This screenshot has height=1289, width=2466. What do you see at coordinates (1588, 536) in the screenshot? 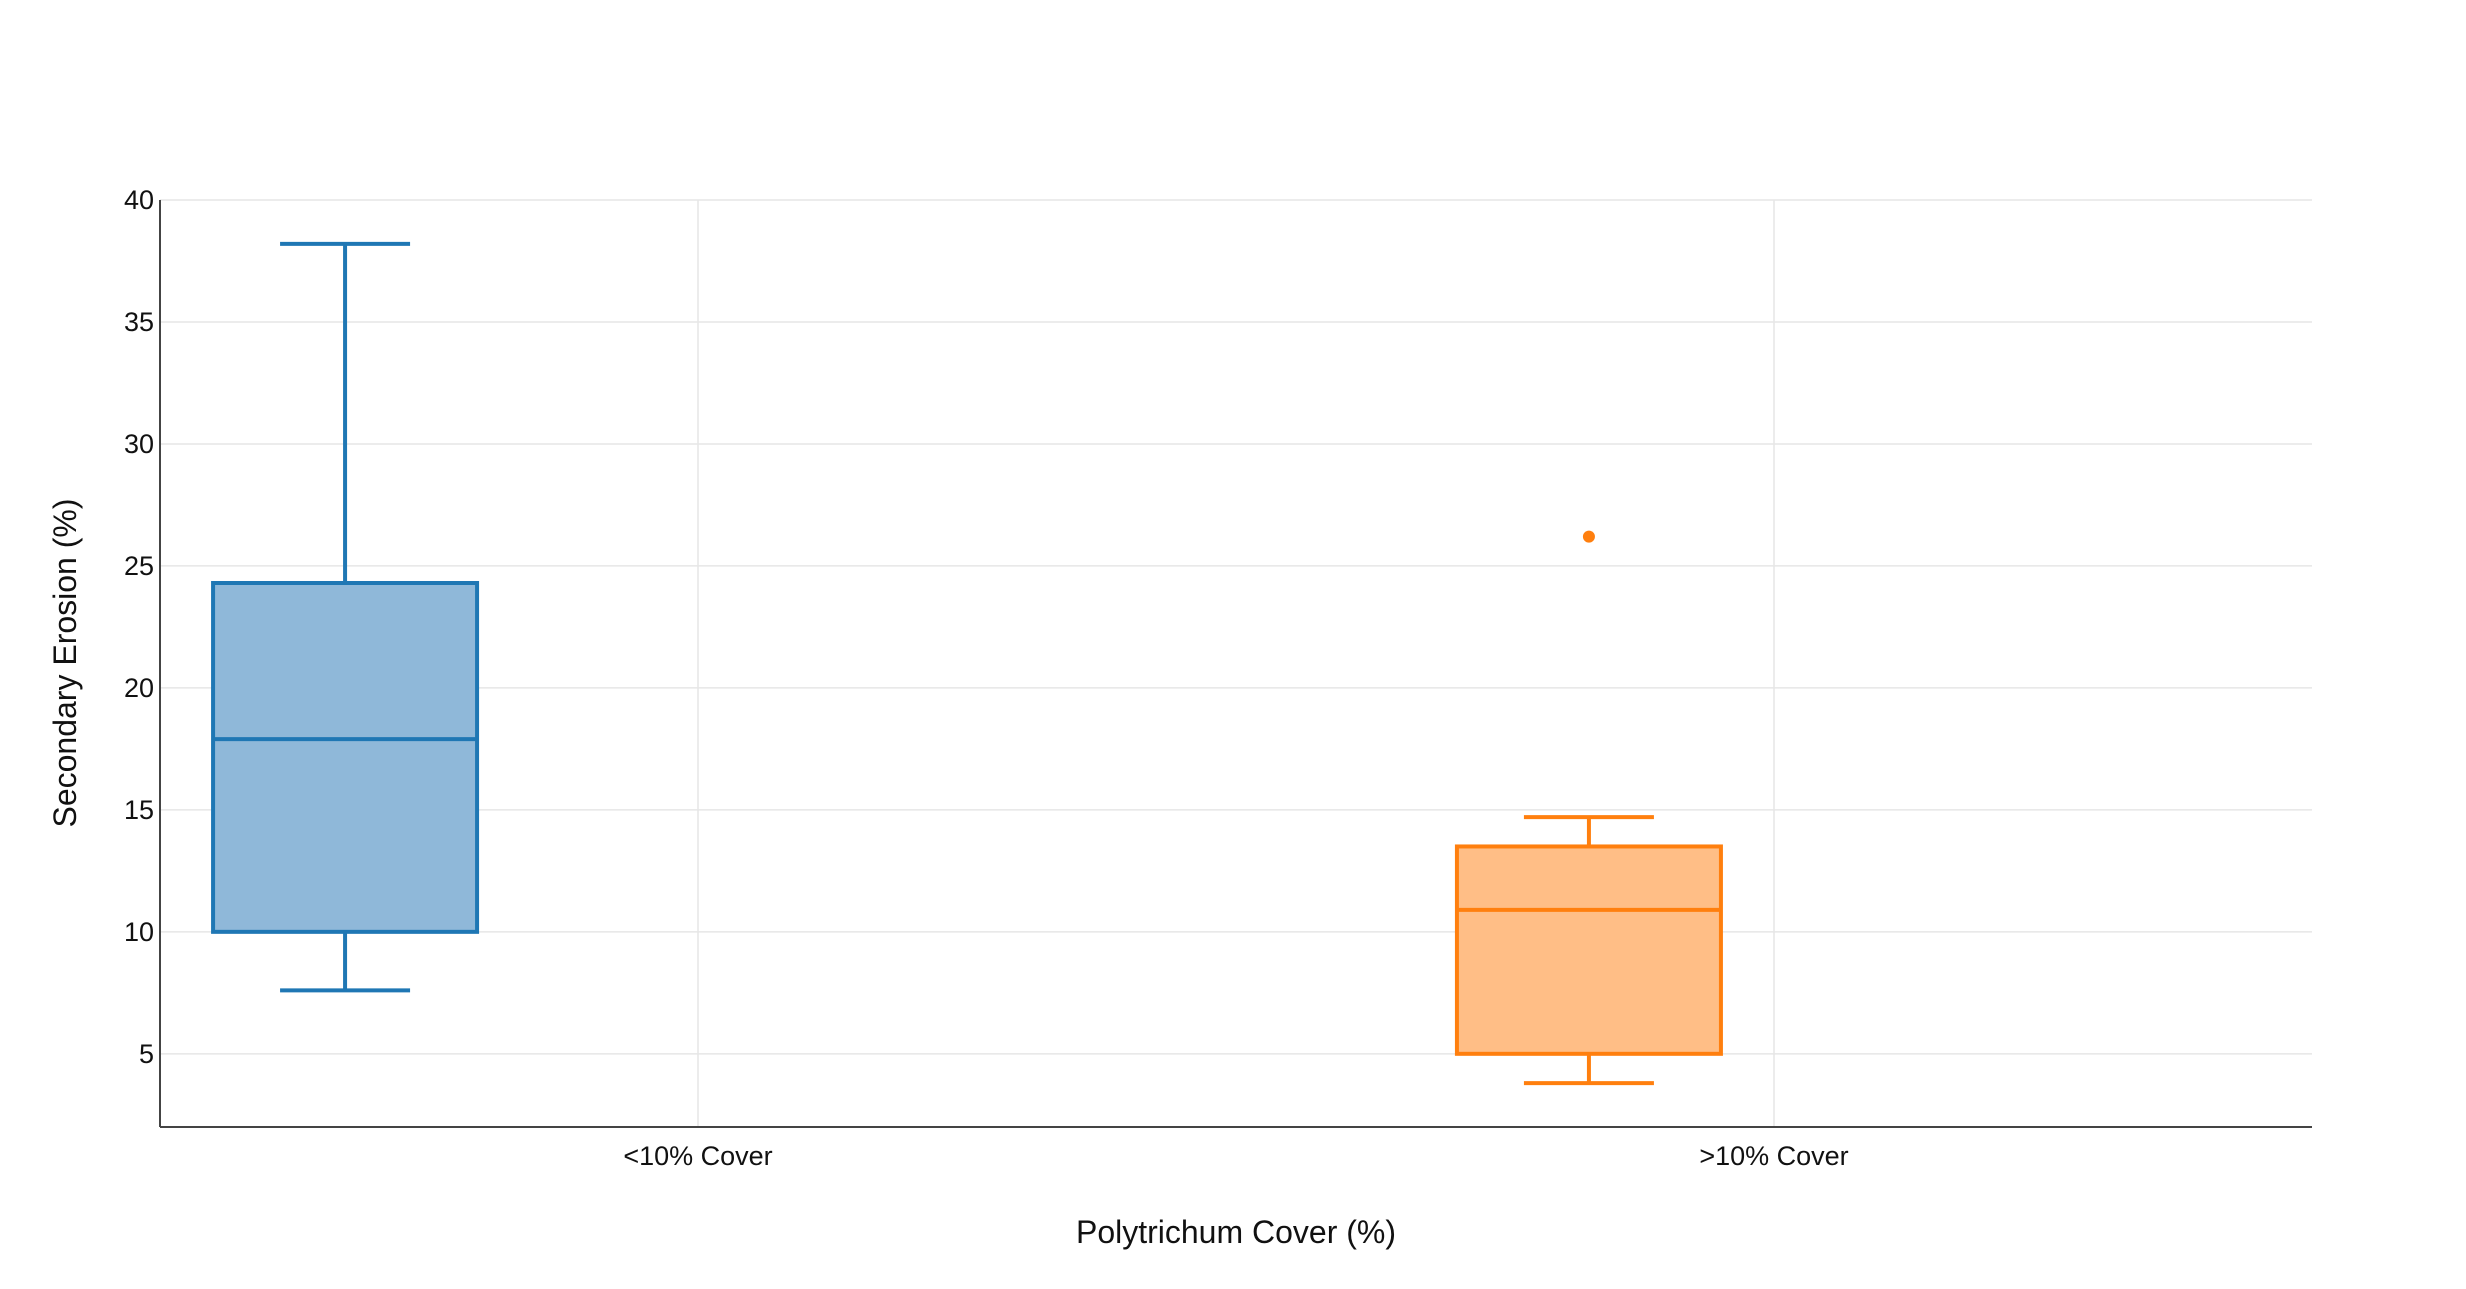
I see `outlier-point` at bounding box center [1588, 536].